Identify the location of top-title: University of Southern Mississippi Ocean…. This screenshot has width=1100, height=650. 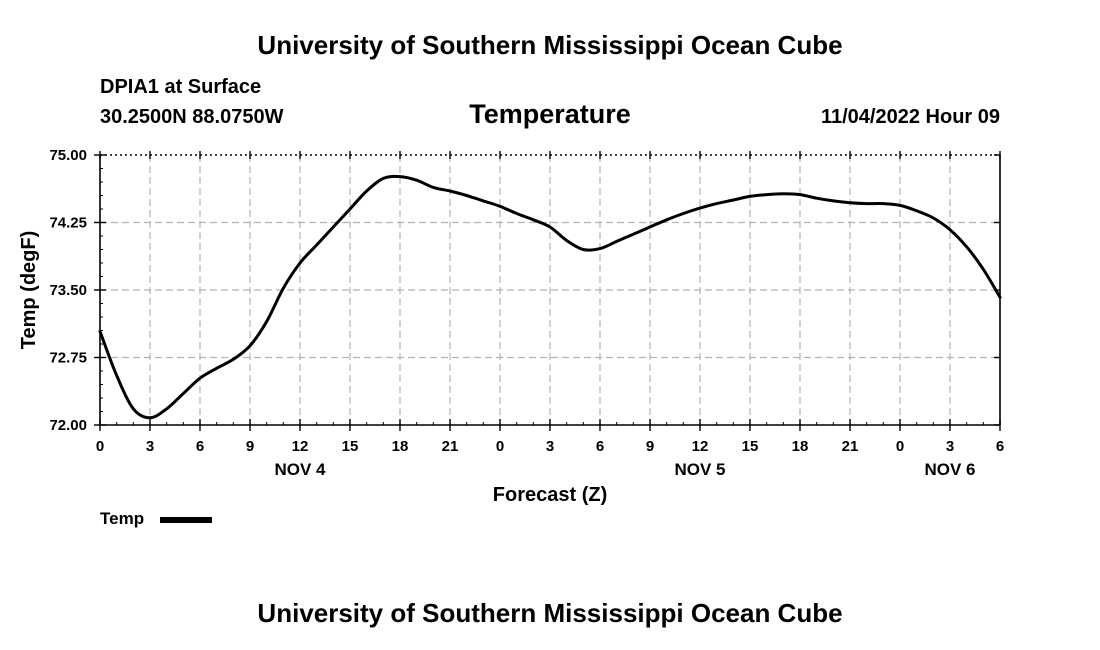
(550, 45).